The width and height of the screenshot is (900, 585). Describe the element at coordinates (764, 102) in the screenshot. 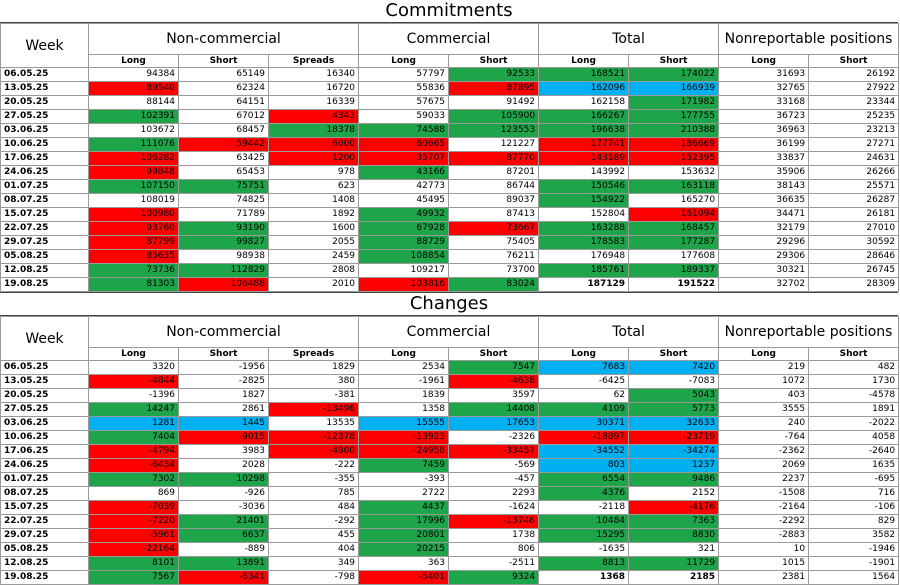

I see `value-cell: 33168` at that location.